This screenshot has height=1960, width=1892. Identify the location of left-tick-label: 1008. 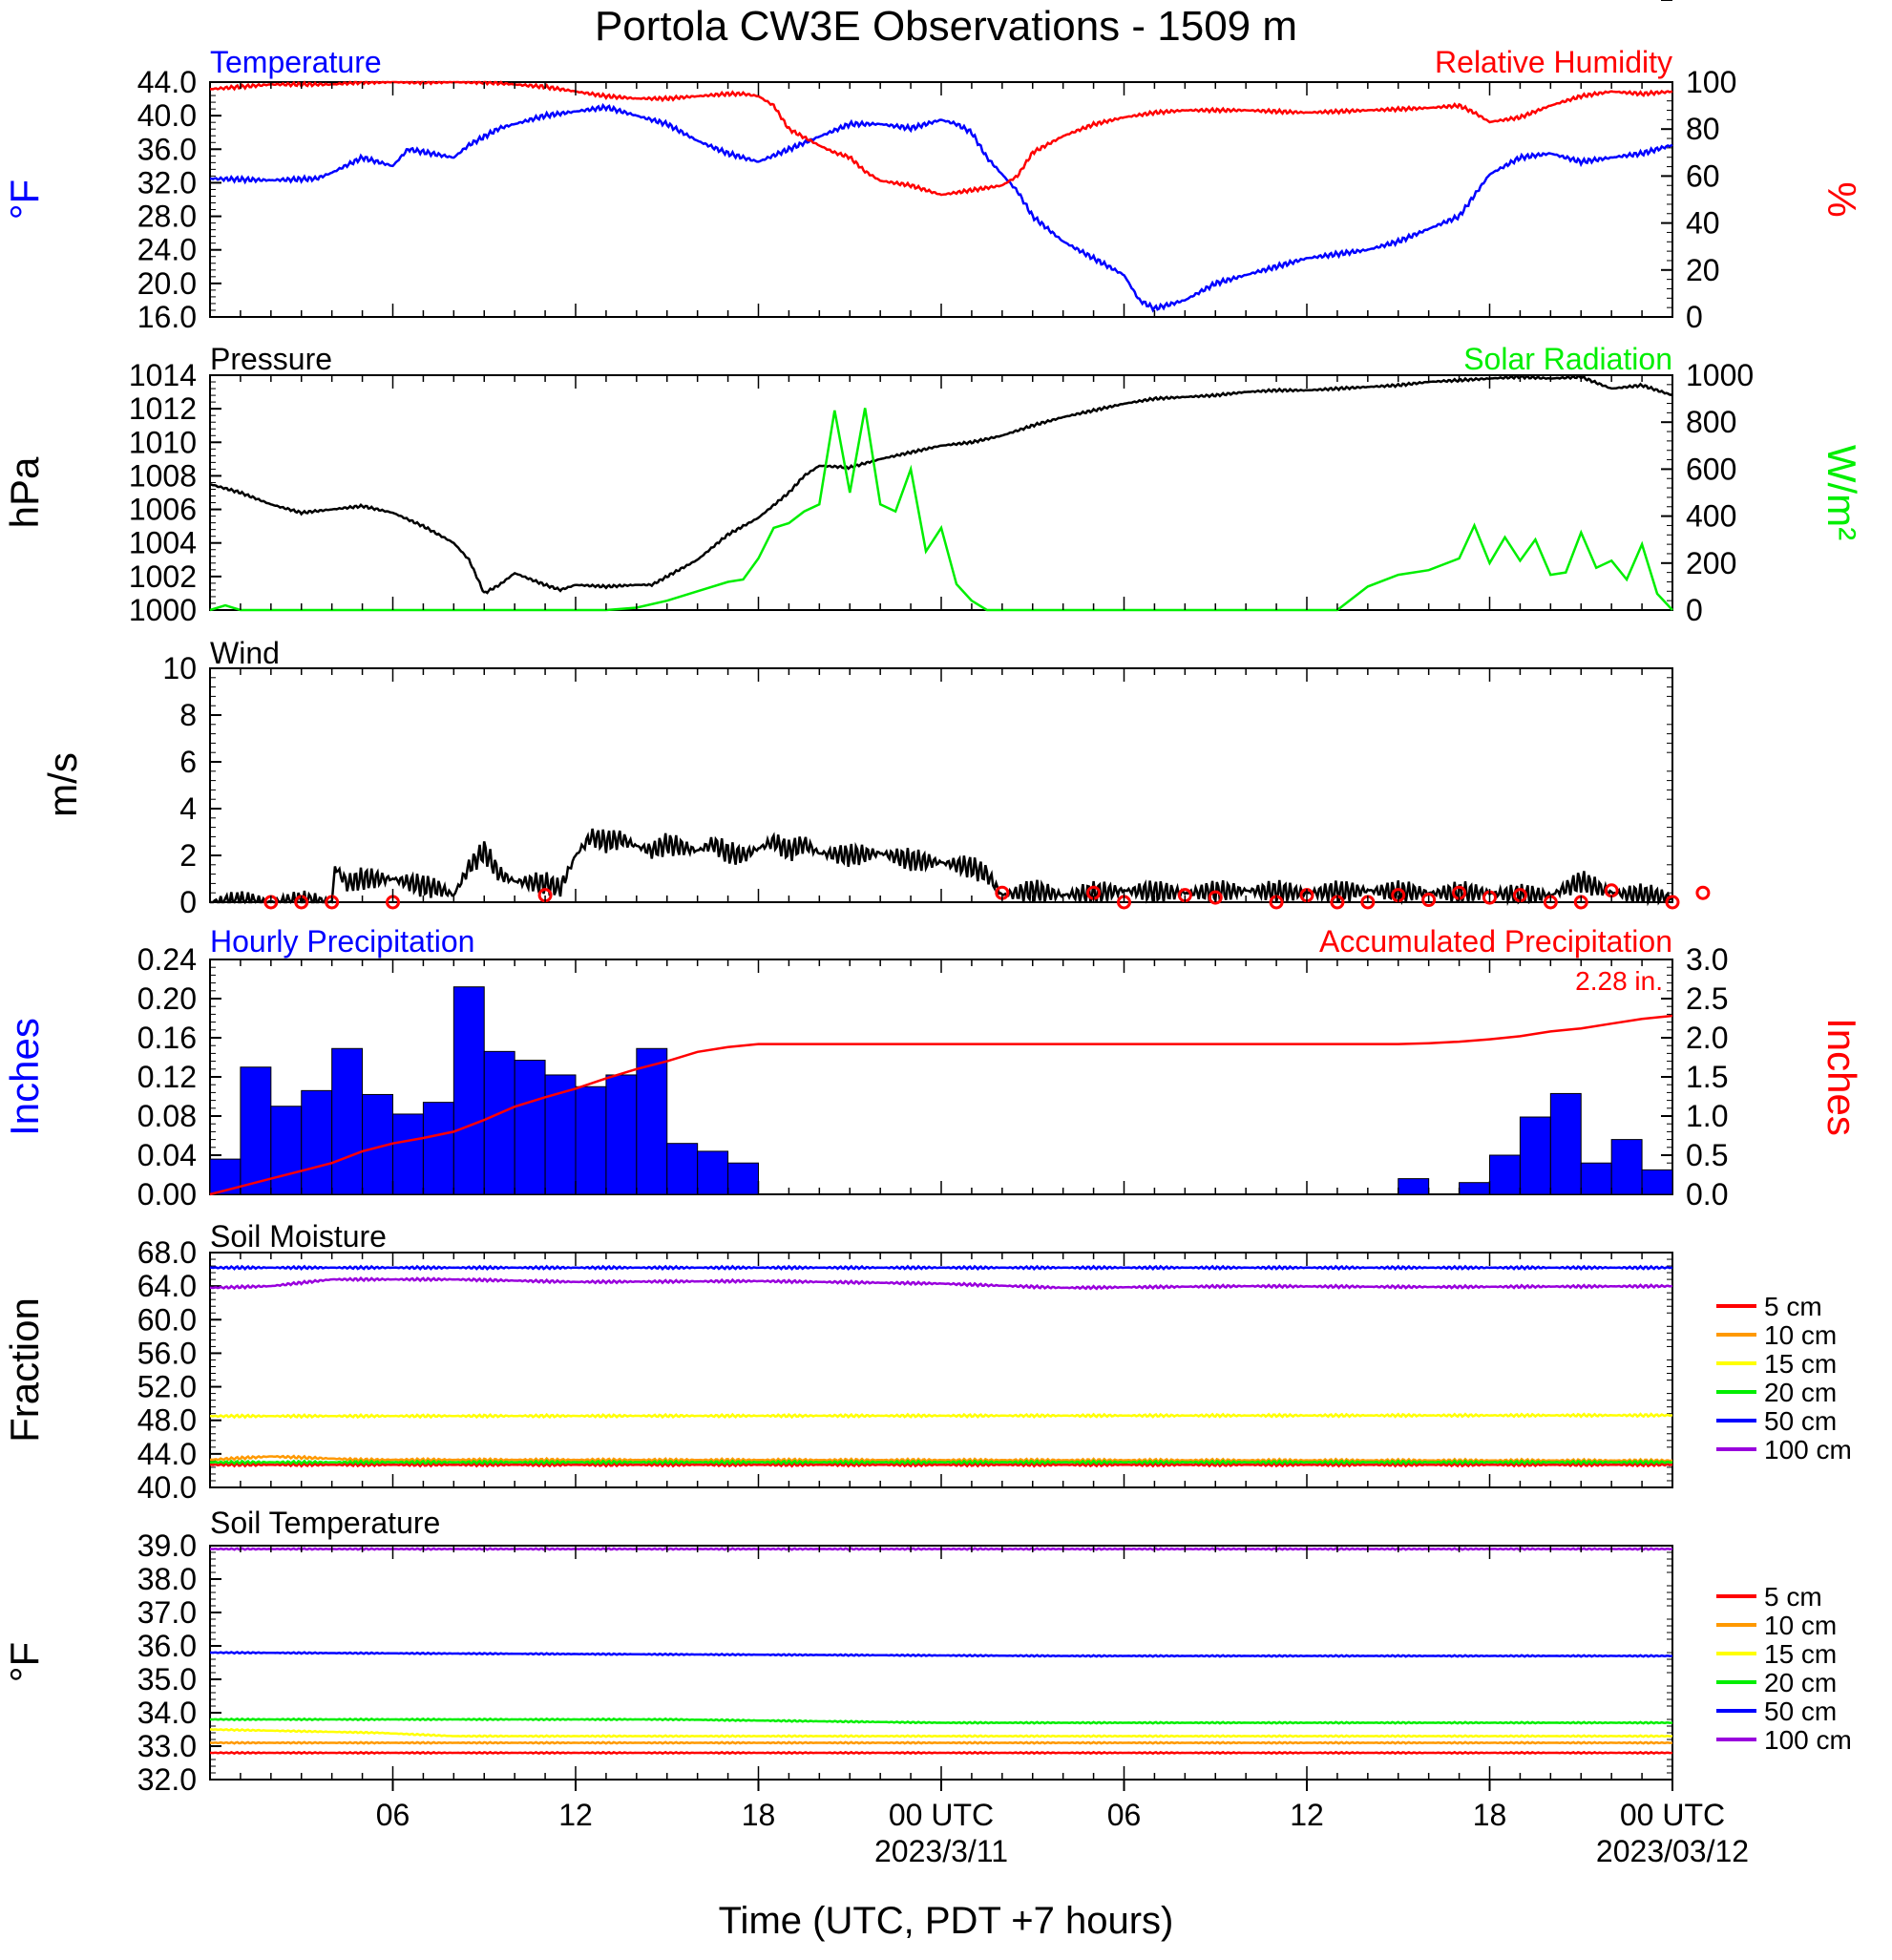
(163, 475).